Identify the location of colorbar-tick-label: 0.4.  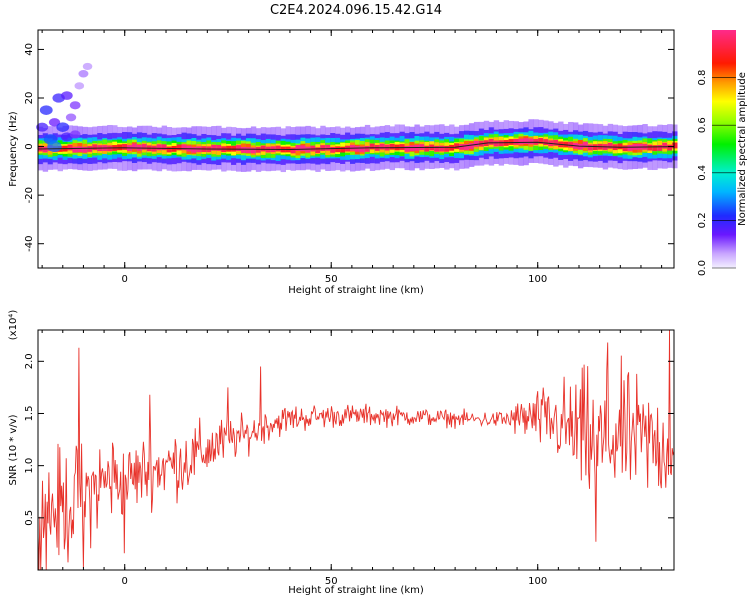
(702, 173).